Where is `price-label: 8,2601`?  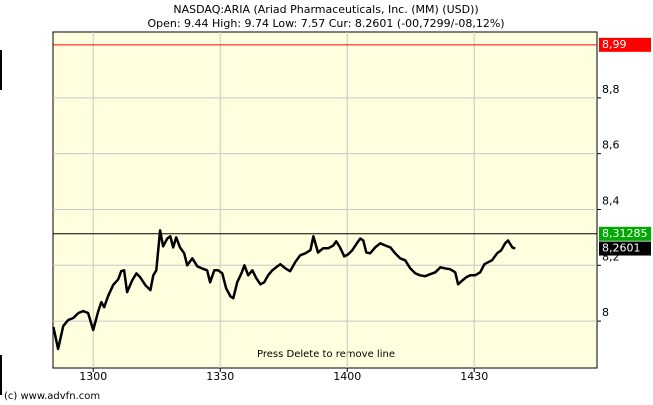 price-label: 8,2601 is located at coordinates (621, 248).